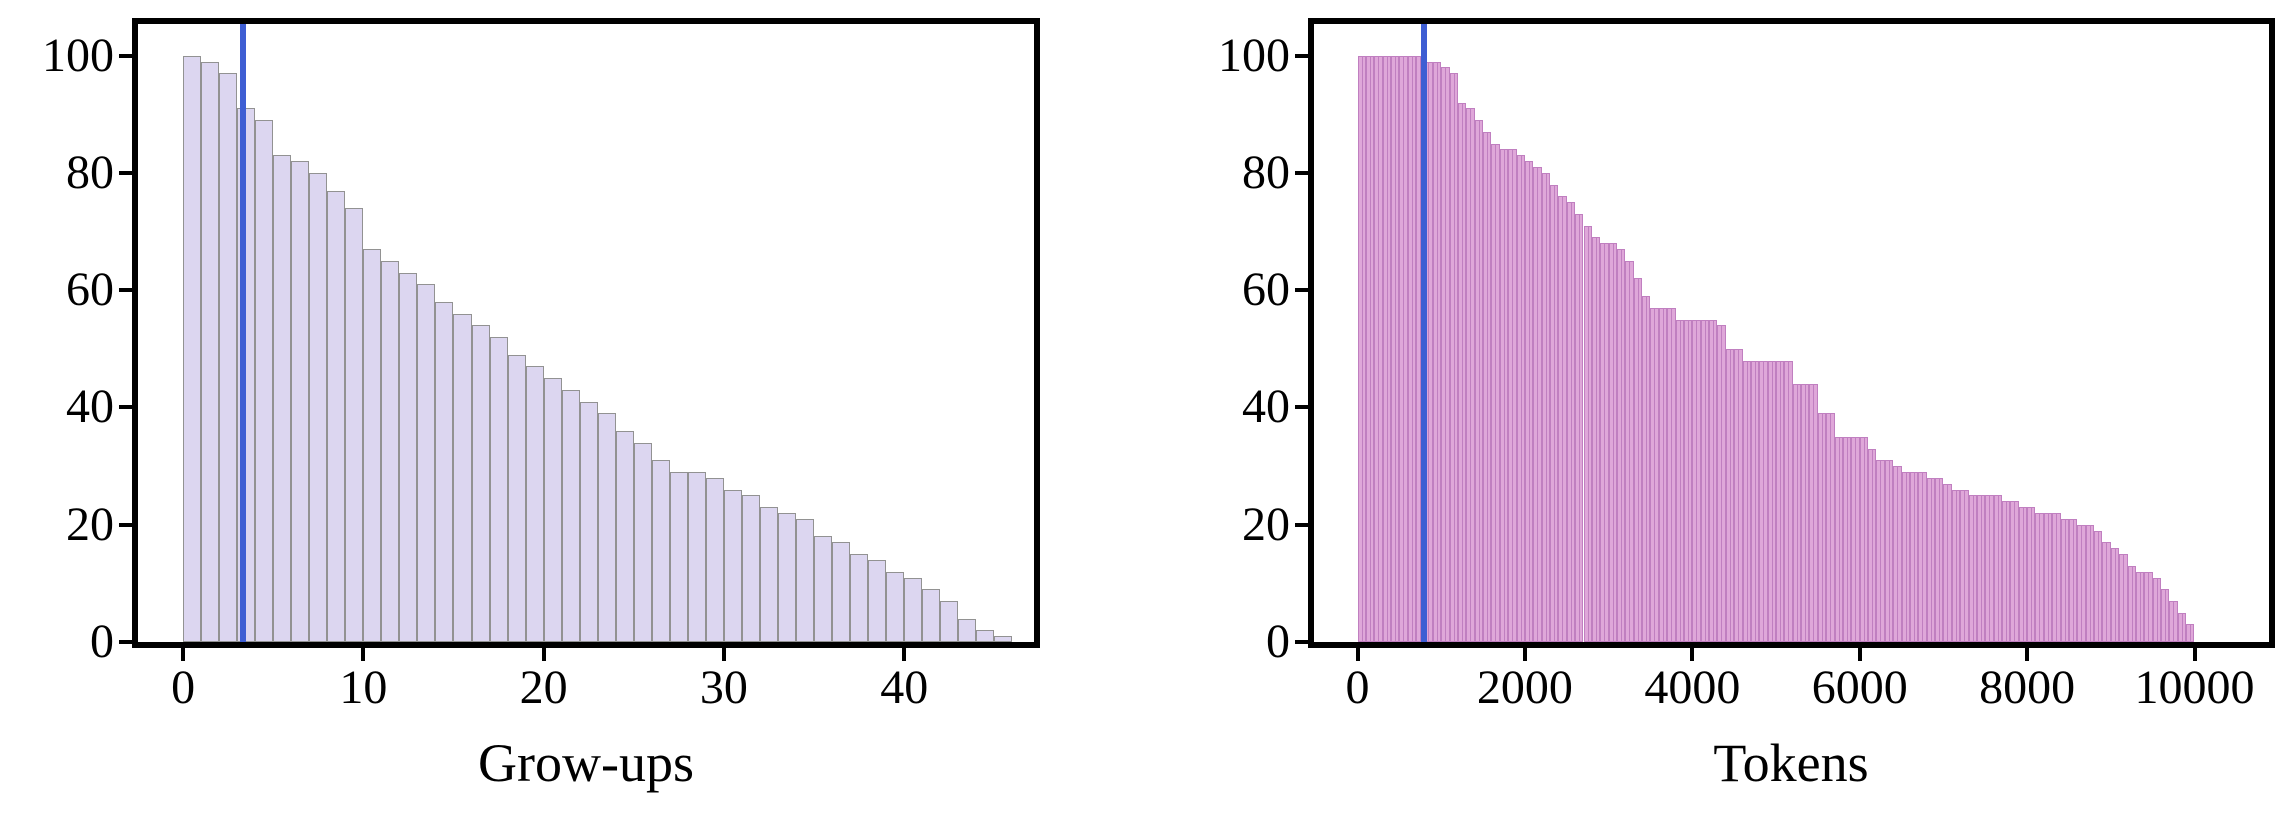  What do you see at coordinates (90, 290) in the screenshot?
I see `y-tick-label: 60` at bounding box center [90, 290].